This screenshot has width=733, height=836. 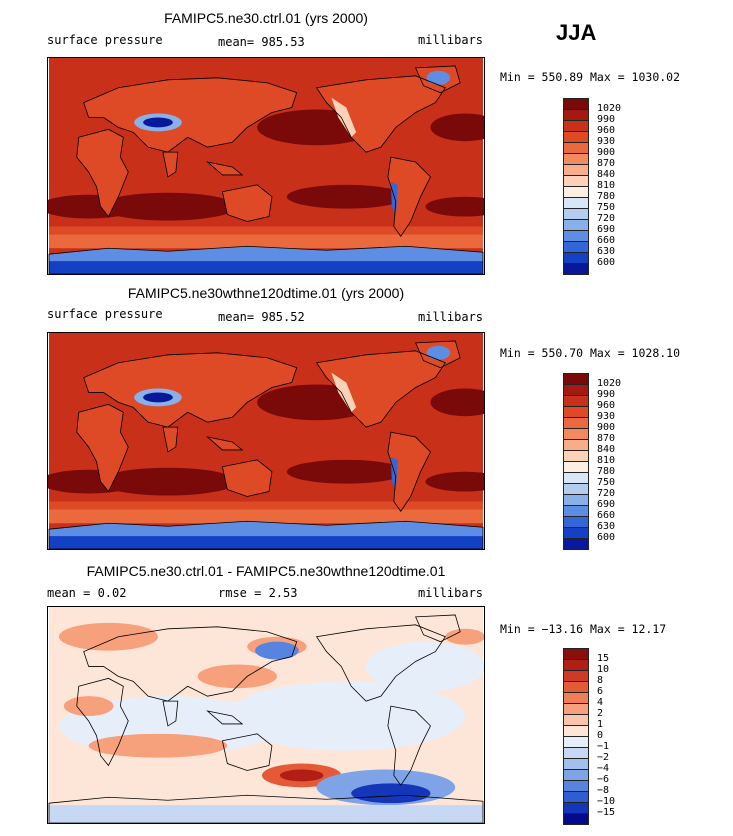 I want to click on panel-3-mean-label: mean = 0.02, so click(x=87, y=593).